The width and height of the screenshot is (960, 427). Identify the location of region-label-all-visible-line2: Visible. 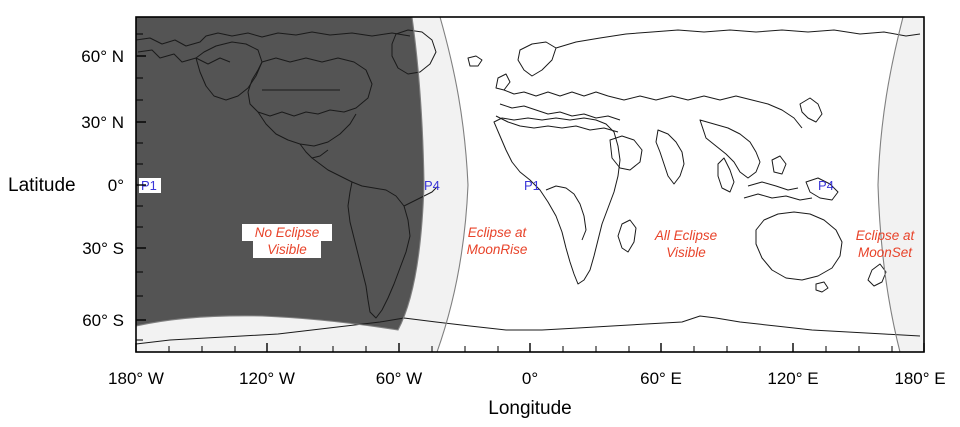
(686, 252).